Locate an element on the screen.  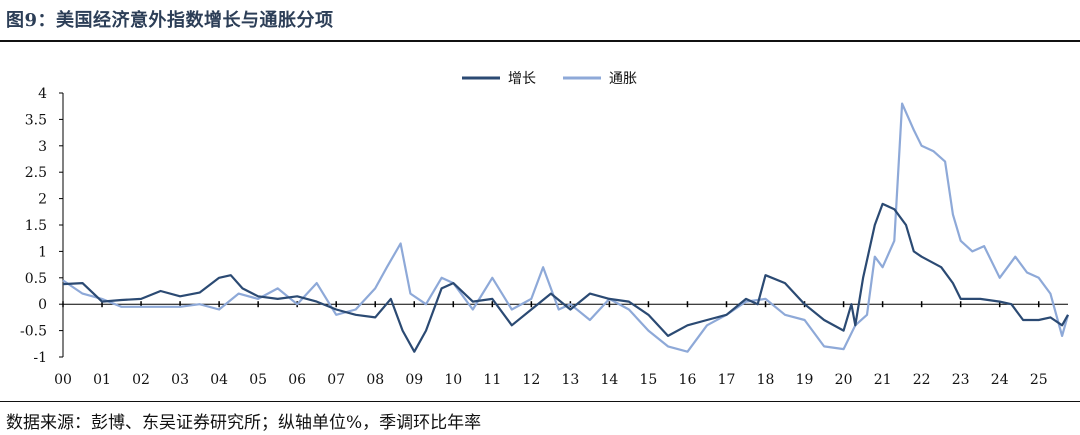
y-tick-label: -0.5 is located at coordinates (33, 332).